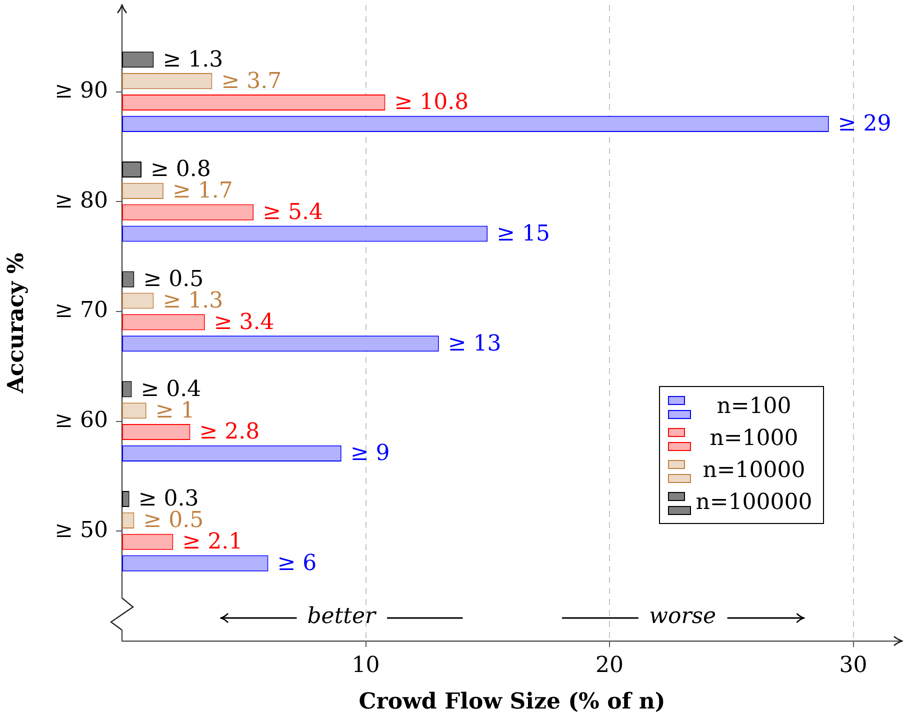  Describe the element at coordinates (754, 407) in the screenshot. I see `legend-label: n=100` at that location.